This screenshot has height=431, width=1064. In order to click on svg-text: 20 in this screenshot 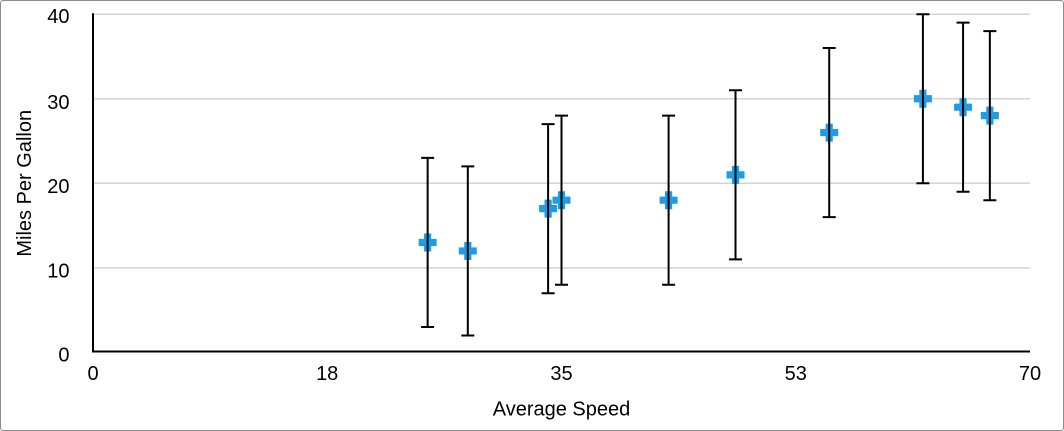, I will do `click(58, 187)`.